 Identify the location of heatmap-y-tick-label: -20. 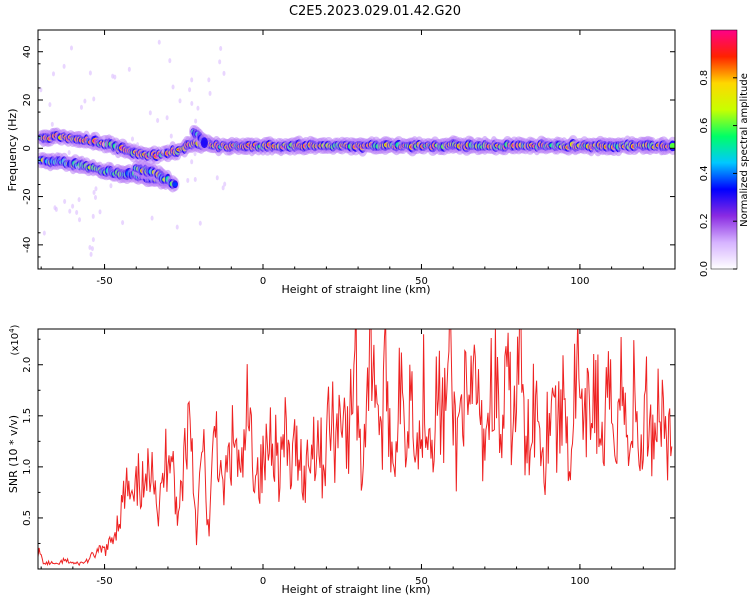
(27, 196).